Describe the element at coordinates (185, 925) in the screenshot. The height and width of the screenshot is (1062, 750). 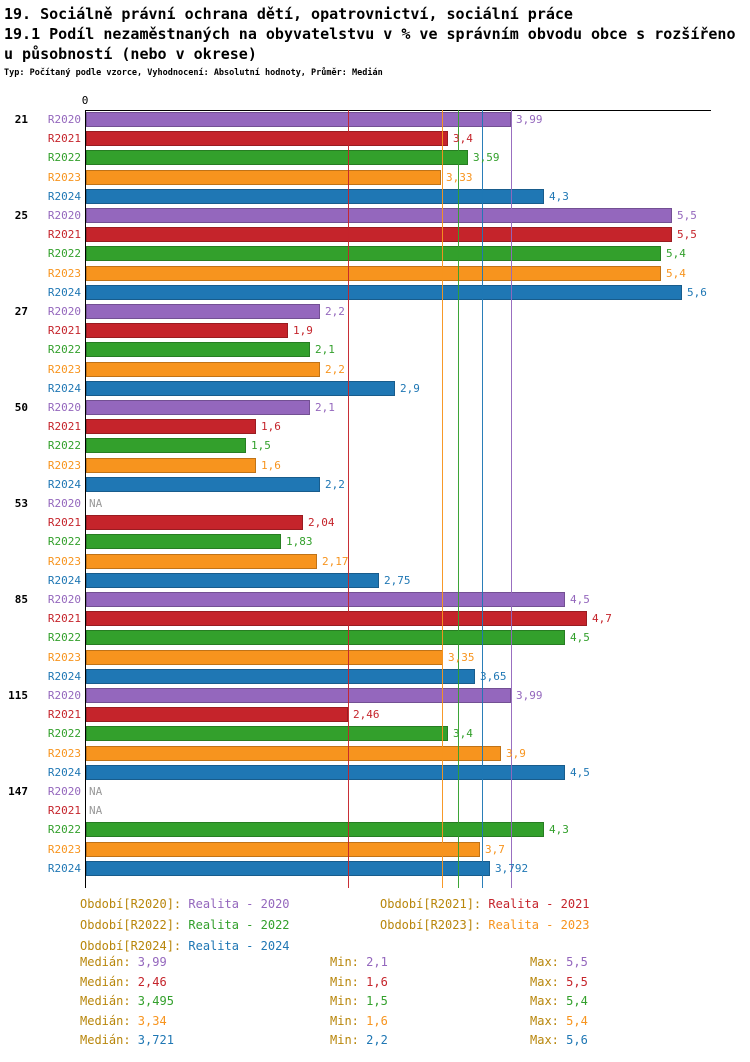
I see `legend-item: Období[R2022]: Realita - 2022` at that location.